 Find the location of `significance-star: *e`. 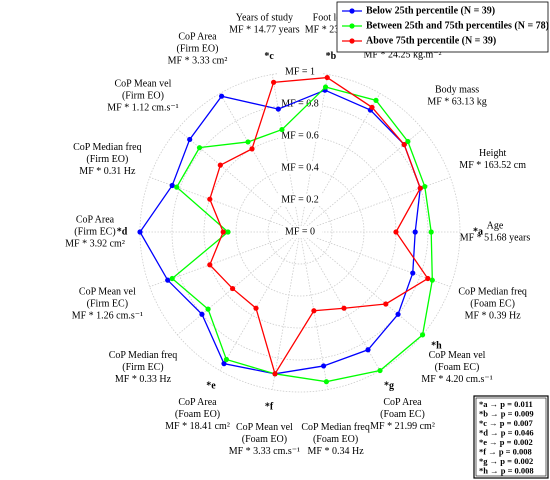

significance-star: *e is located at coordinates (211, 385).